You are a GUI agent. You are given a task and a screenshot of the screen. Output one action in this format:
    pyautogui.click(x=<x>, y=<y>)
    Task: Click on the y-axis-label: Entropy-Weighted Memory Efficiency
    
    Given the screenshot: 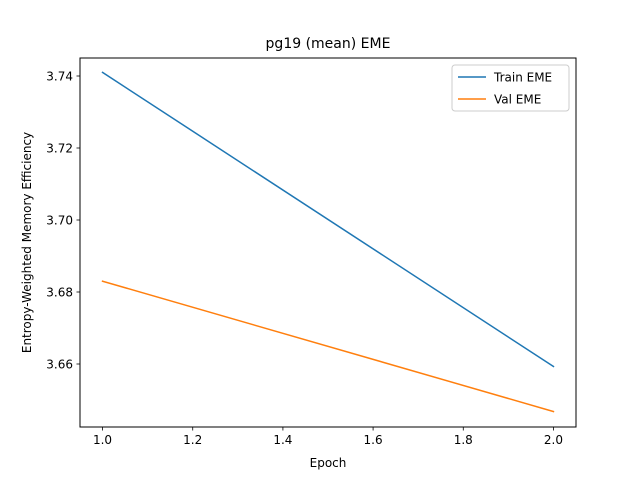 What is the action you would take?
    pyautogui.click(x=27, y=242)
    